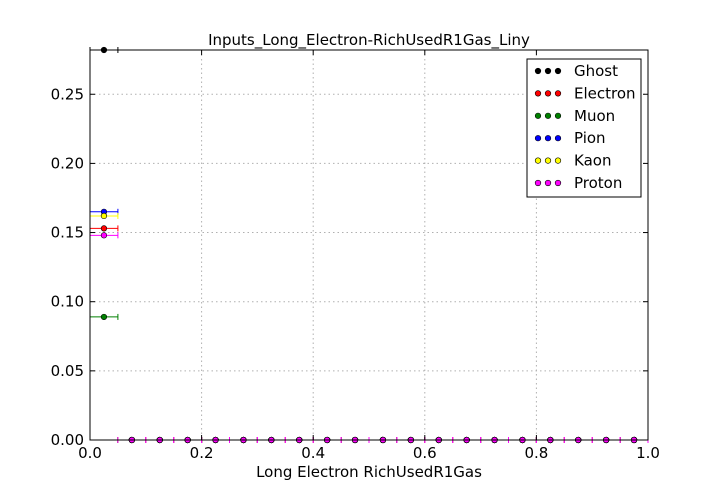 The width and height of the screenshot is (720, 504). What do you see at coordinates (67, 371) in the screenshot?
I see `y-tick-label: 0.05` at bounding box center [67, 371].